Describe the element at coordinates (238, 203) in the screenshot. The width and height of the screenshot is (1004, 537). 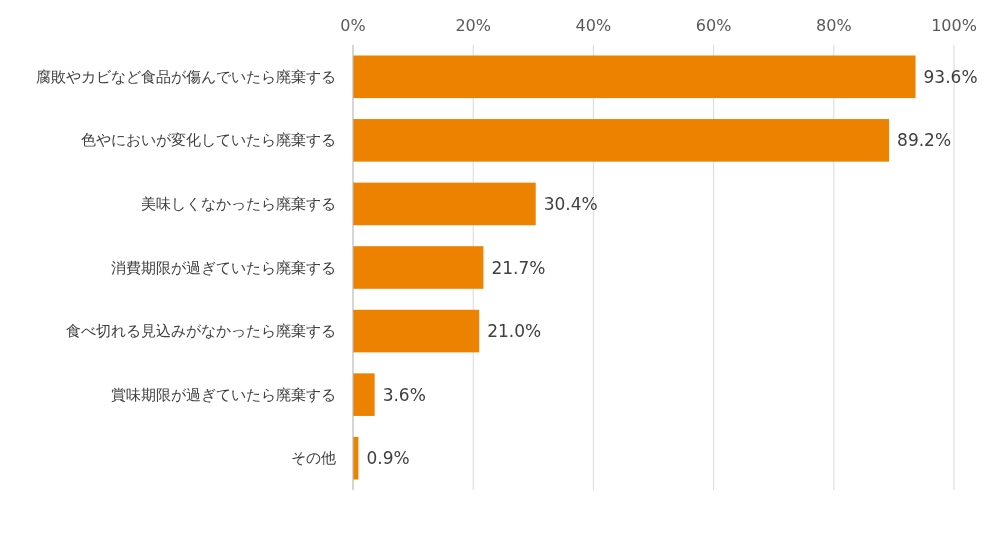
I see `y-tick-label: 美味しくなかったら廃棄する` at that location.